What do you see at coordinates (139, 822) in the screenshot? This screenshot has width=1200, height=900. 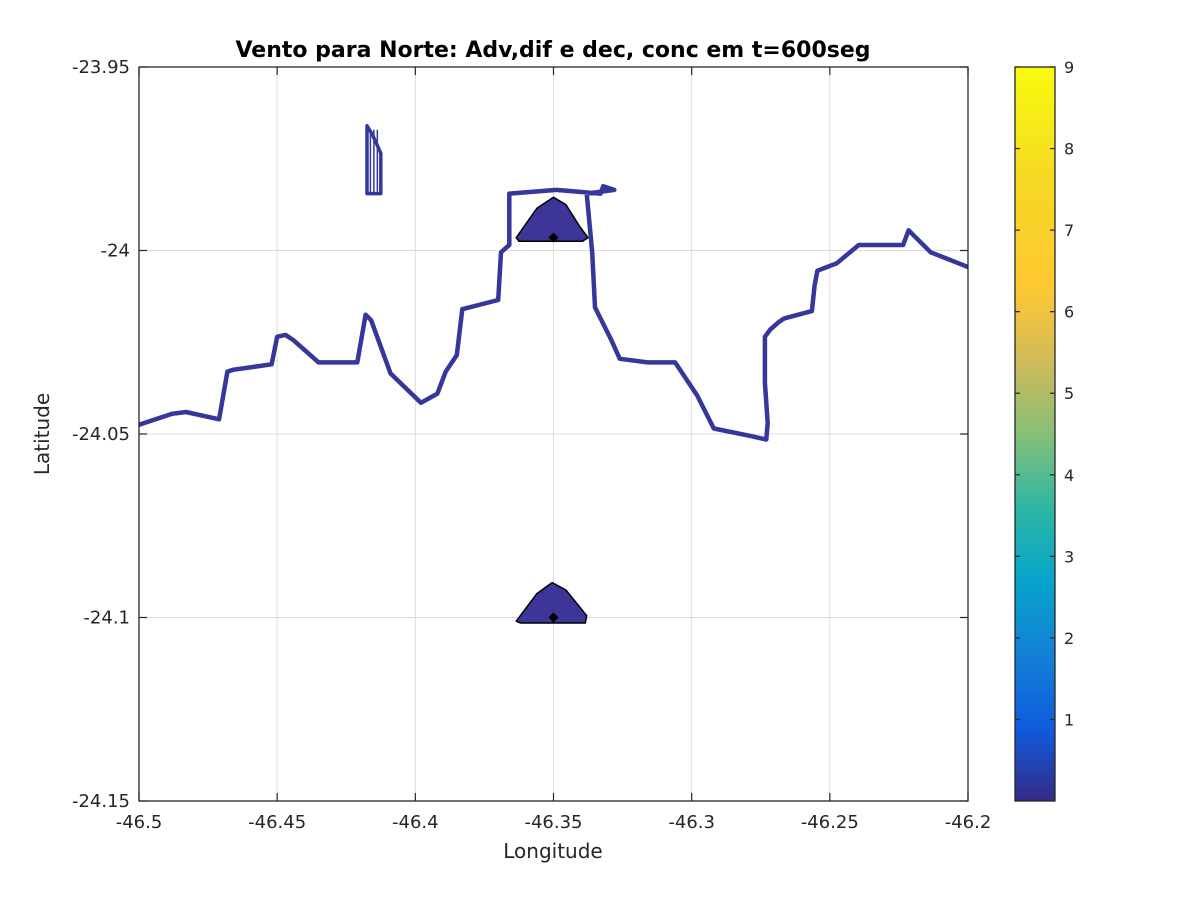 I see `x-tick-label: -46.5` at bounding box center [139, 822].